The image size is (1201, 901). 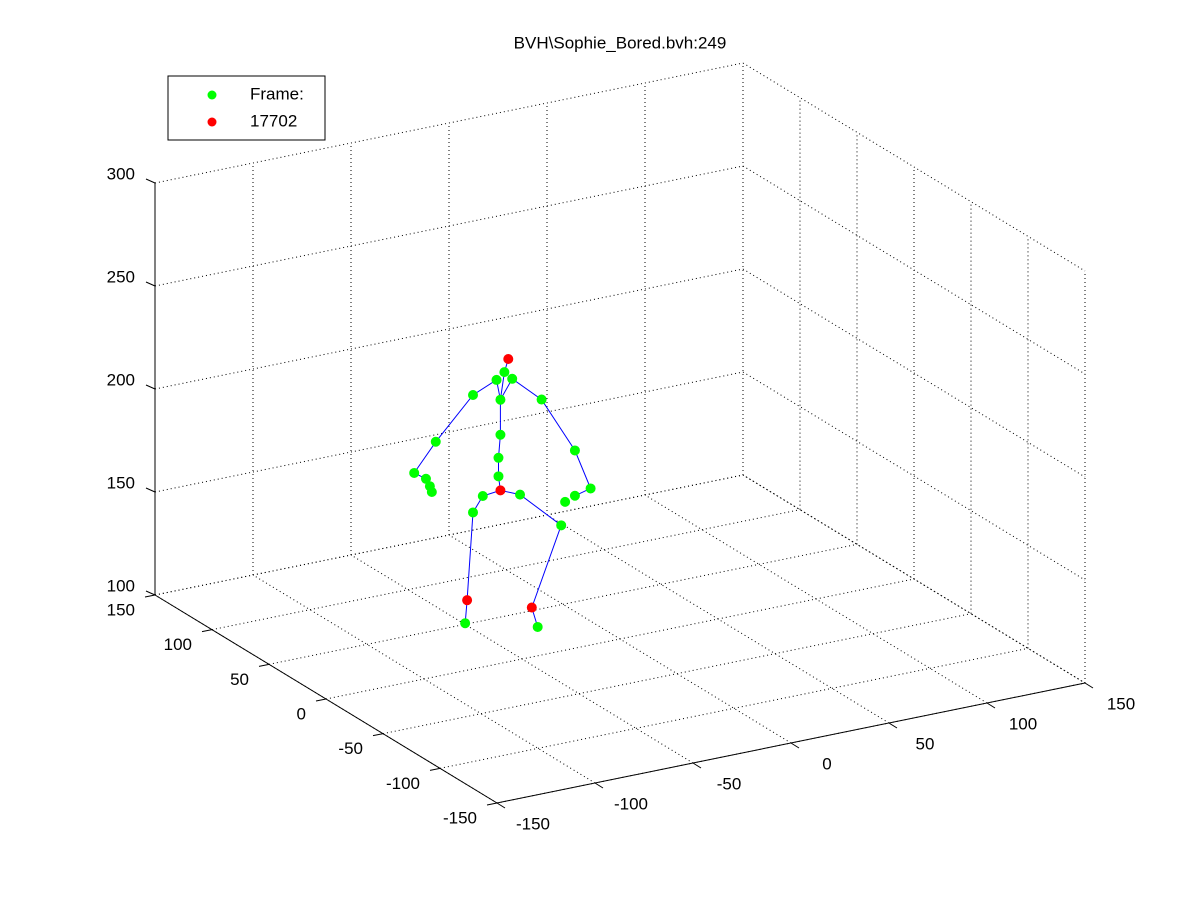 I want to click on x-tick-label: 100, so click(x=1023, y=723).